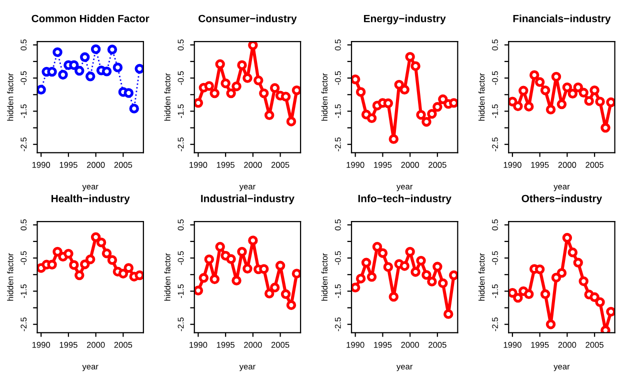 The image size is (621, 378). What do you see at coordinates (562, 199) in the screenshot?
I see `chart-title: Others−industry` at bounding box center [562, 199].